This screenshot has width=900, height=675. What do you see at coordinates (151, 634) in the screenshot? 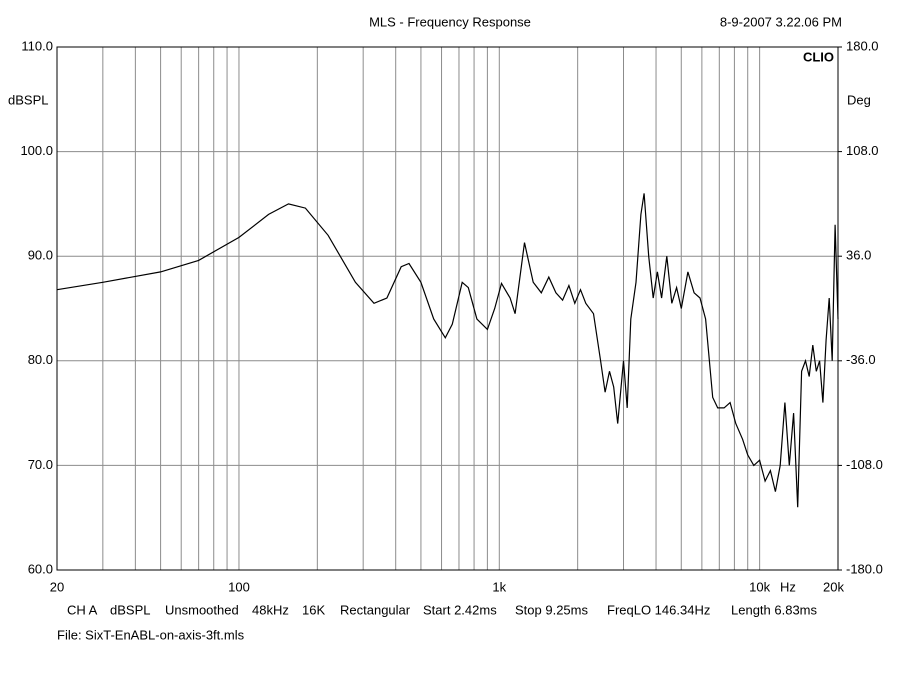
I see `file-name: File: SixT-EnABL-on-axis-3ft.mls` at bounding box center [151, 634].